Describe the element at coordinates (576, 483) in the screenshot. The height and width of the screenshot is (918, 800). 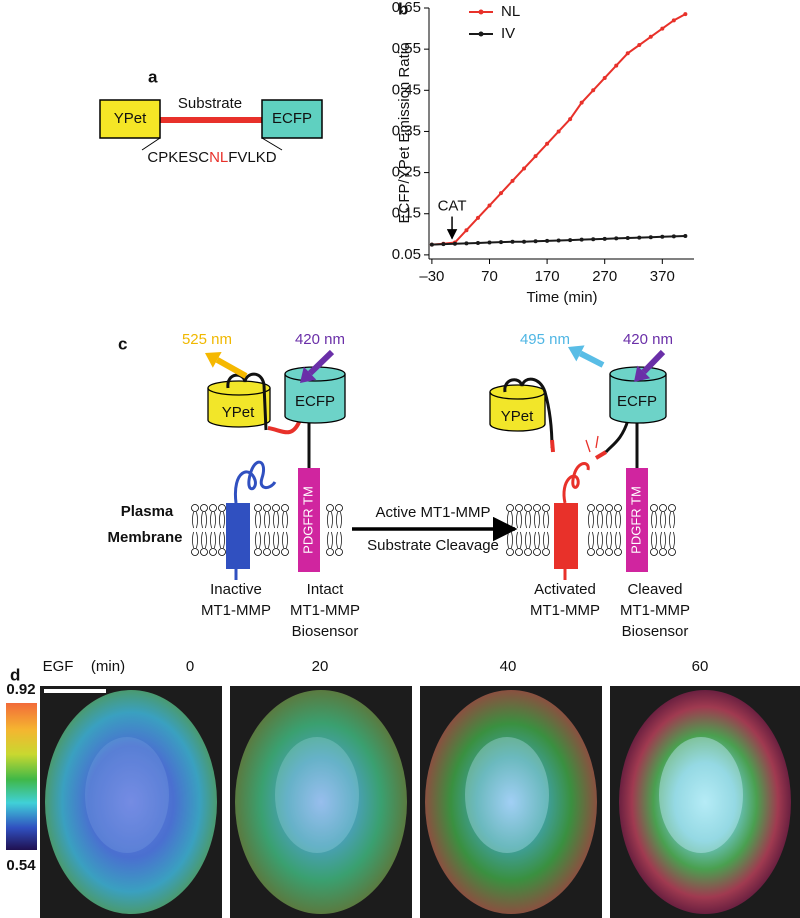
I see `substrate-loop` at that location.